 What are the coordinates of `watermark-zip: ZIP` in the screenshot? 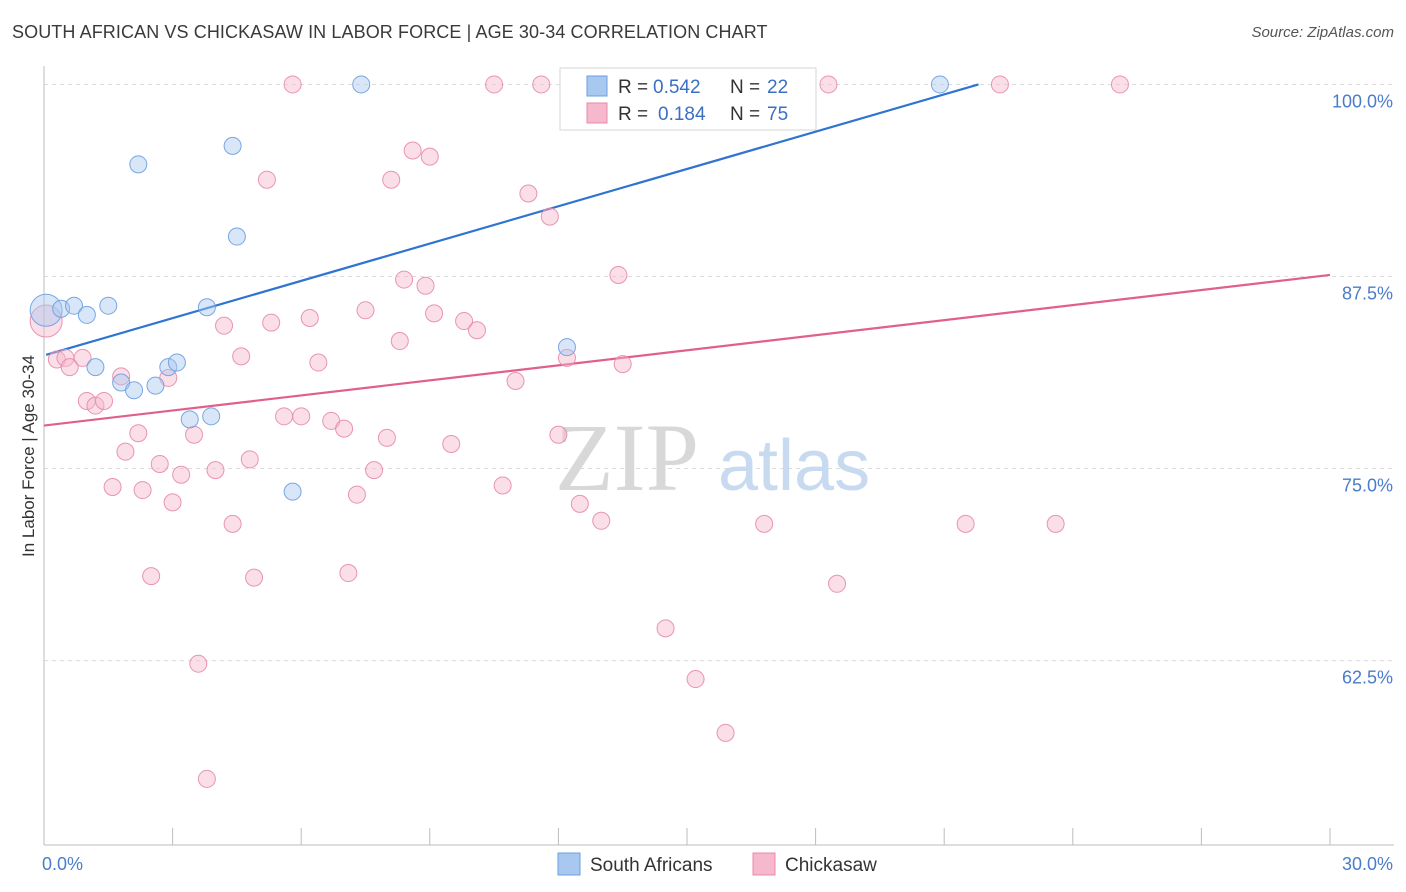 It's located at (627, 457).